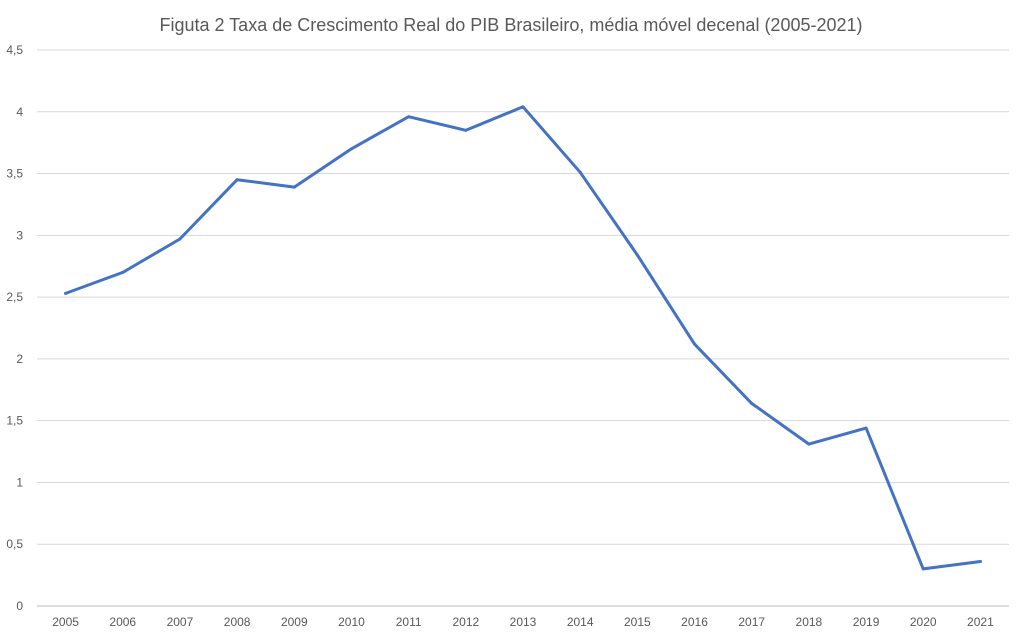 The height and width of the screenshot is (638, 1023). What do you see at coordinates (14, 328) in the screenshot?
I see `y-axis-tick-labels: 0 0,5 1 1,5 2 2,5 3 3,5 4 4,5` at bounding box center [14, 328].